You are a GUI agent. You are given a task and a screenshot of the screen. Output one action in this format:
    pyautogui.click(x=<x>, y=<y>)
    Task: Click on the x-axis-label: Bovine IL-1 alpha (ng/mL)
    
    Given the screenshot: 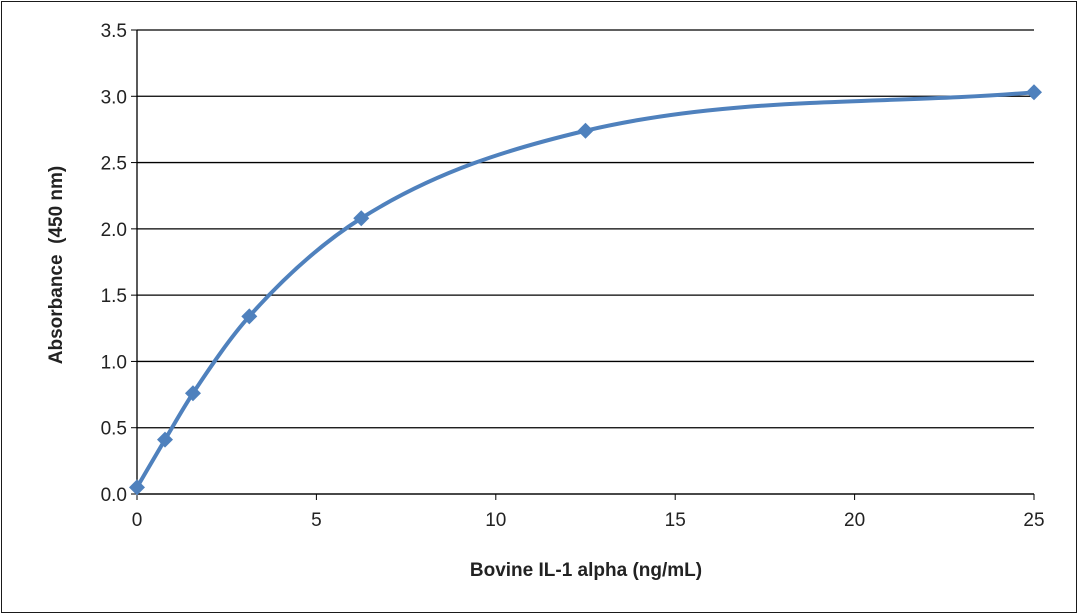 What is the action you would take?
    pyautogui.click(x=586, y=570)
    